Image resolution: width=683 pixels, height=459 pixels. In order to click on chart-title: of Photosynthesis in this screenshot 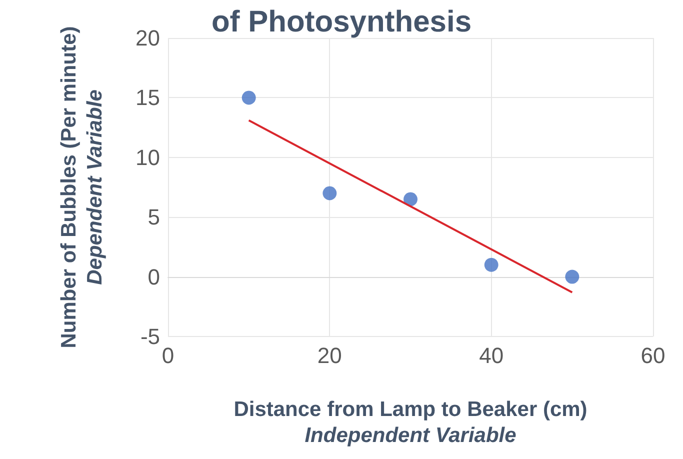, I will do `click(341, 22)`.